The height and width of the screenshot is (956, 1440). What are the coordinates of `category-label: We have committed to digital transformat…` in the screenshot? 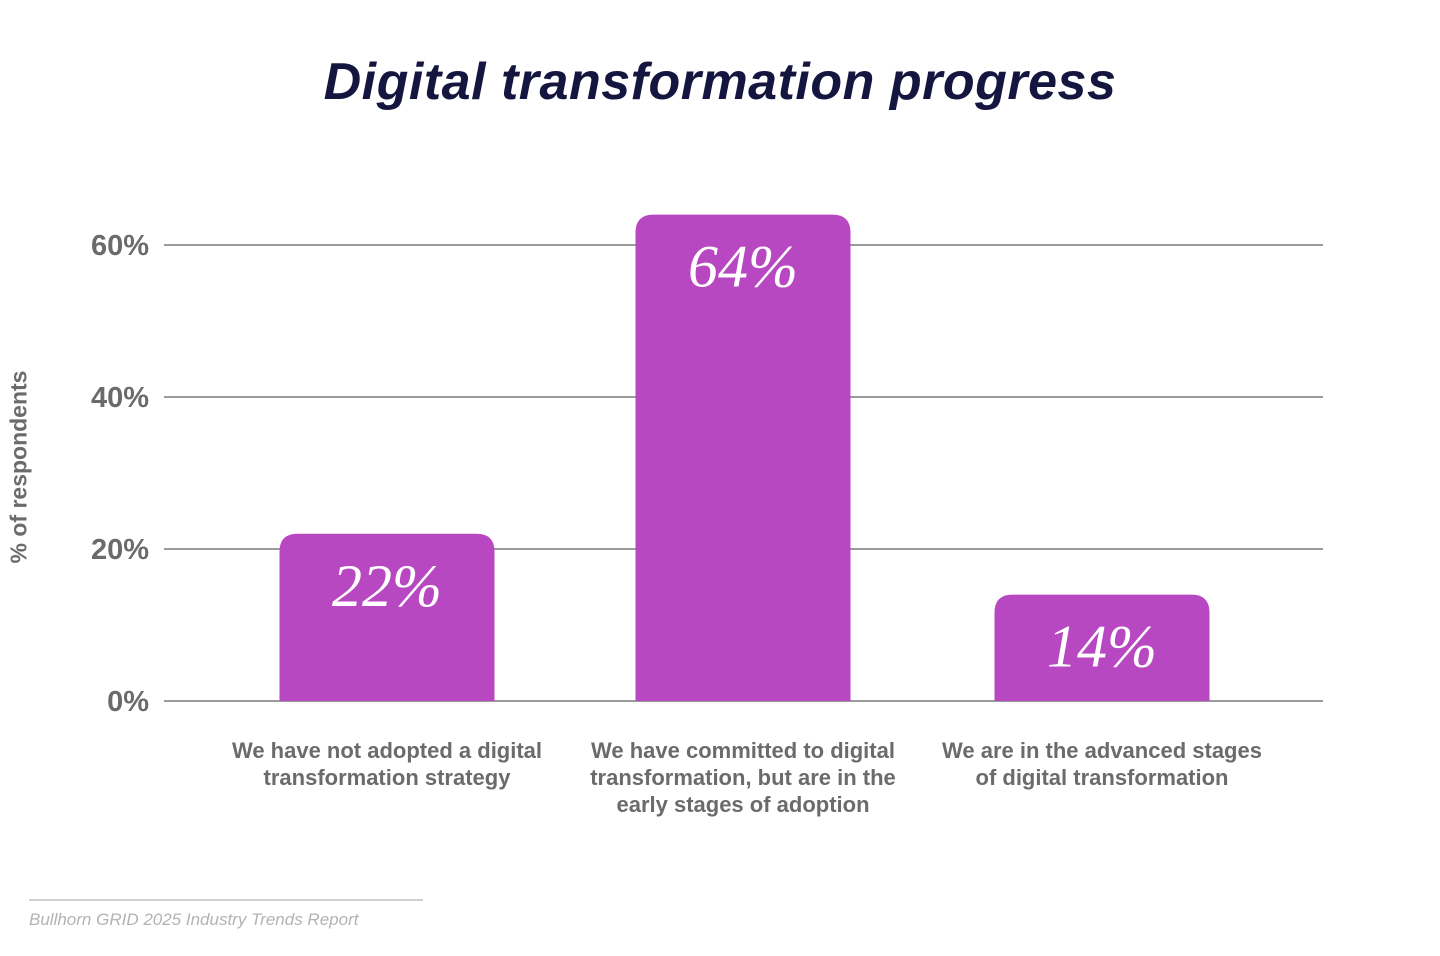 It's located at (743, 777).